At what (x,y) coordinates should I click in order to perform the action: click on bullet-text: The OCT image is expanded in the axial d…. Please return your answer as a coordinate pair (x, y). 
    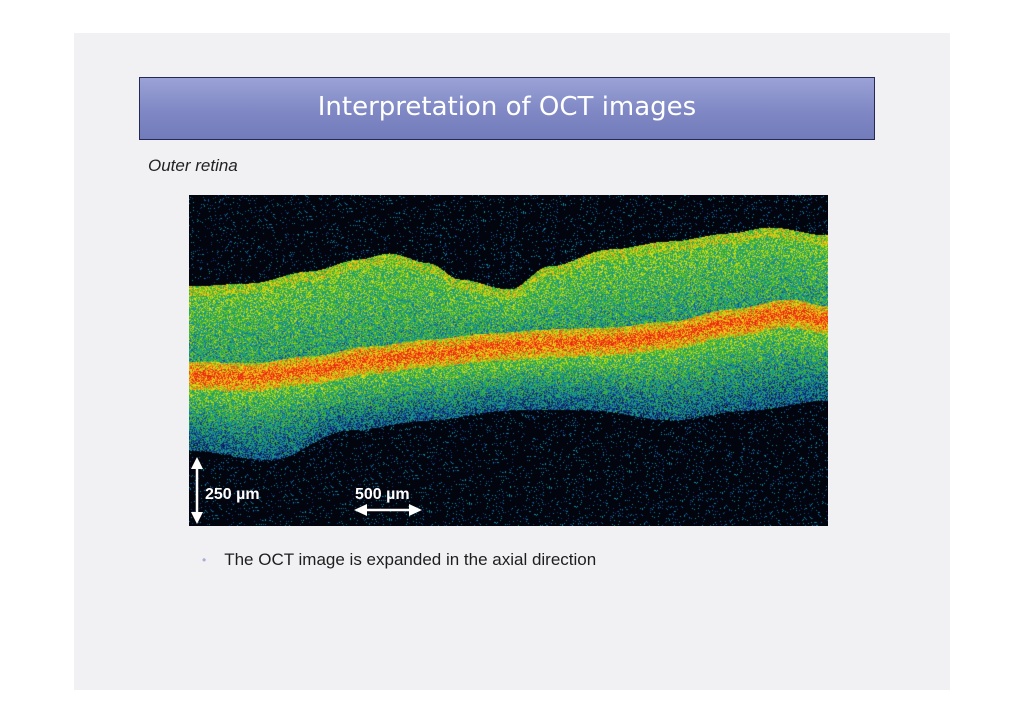
    Looking at the image, I should click on (410, 559).